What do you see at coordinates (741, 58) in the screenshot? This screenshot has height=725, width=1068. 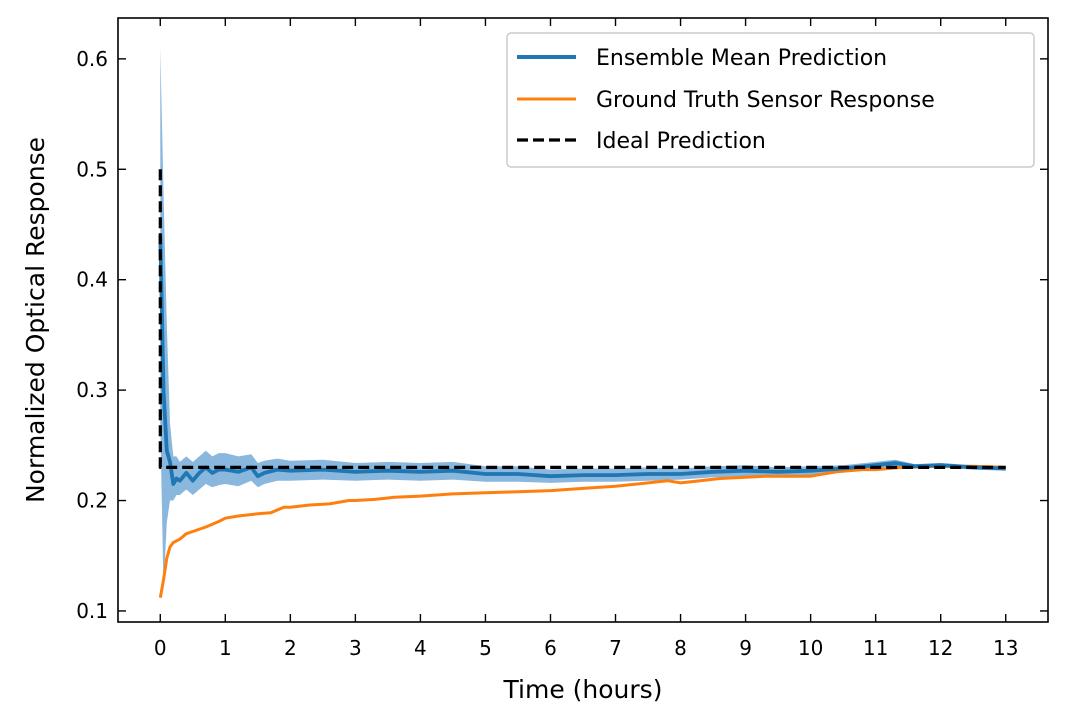 I see `legend-label-ensemble-mean: Ensemble Mean Prediction` at bounding box center [741, 58].